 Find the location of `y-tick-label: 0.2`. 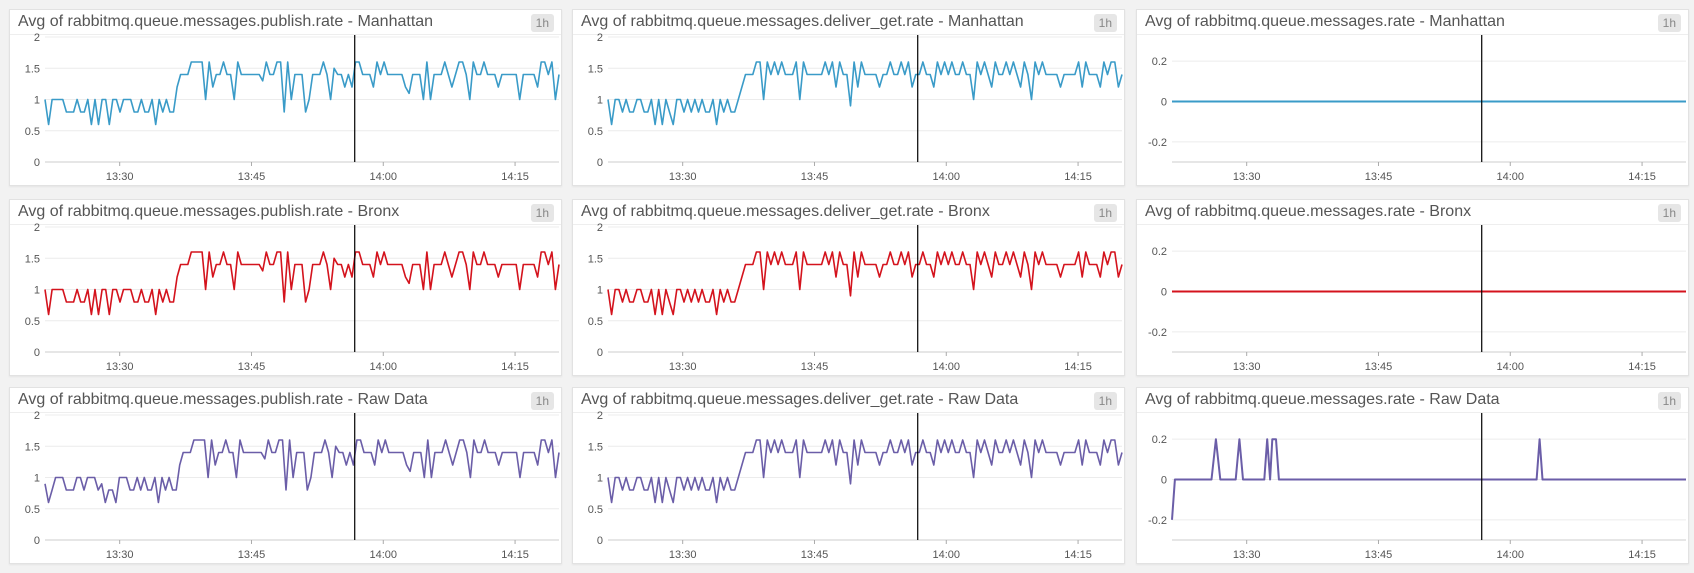

y-tick-label: 0.2 is located at coordinates (1159, 62).